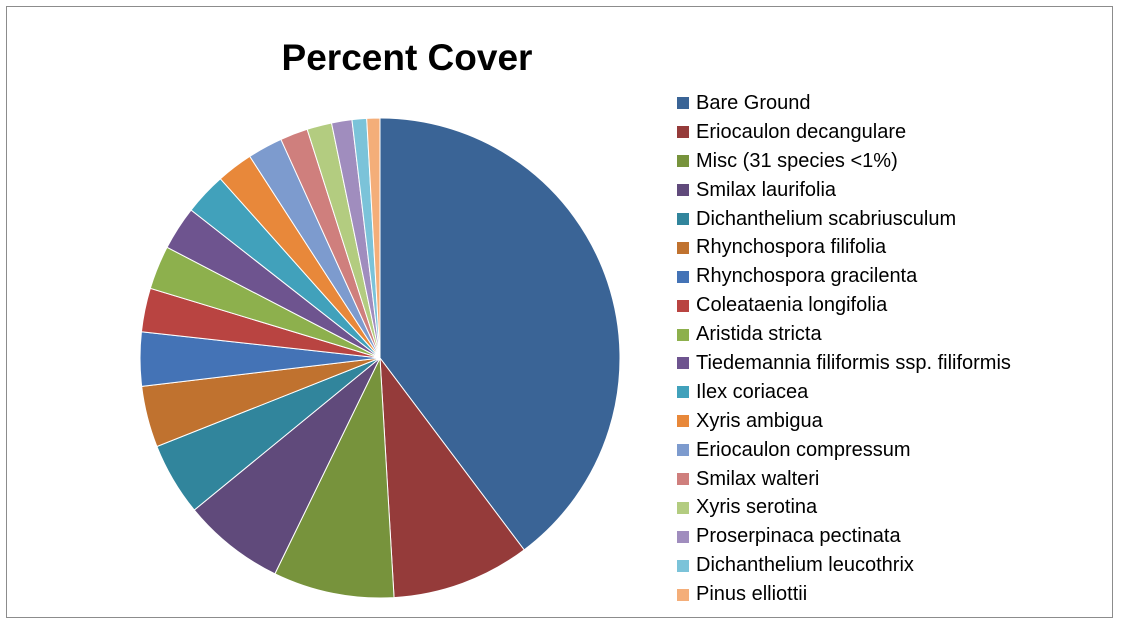 The height and width of the screenshot is (624, 1121). I want to click on legend-item: Tiedemannia filiformis ssp. filiformis, so click(844, 363).